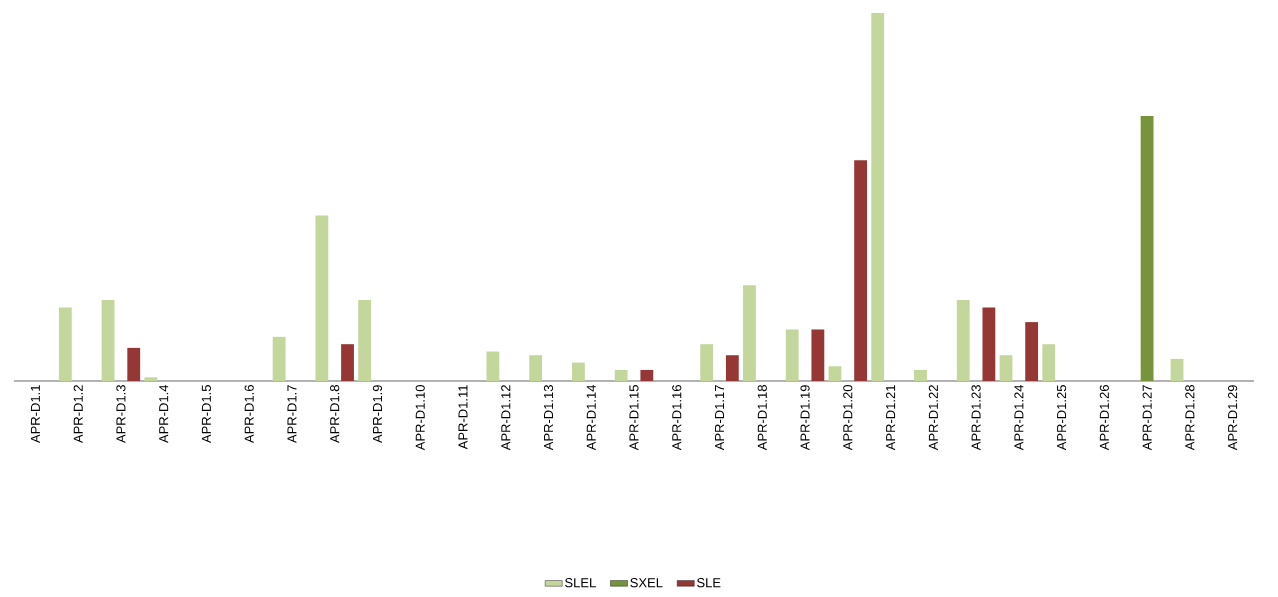  Describe the element at coordinates (463, 417) in the screenshot. I see `x-tick-label: APR-D1.11` at that location.